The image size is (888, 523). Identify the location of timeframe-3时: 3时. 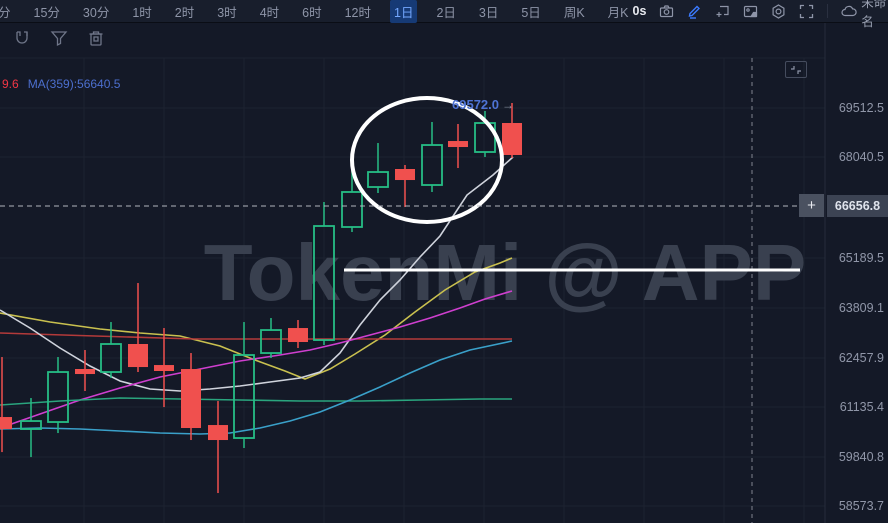
(227, 12).